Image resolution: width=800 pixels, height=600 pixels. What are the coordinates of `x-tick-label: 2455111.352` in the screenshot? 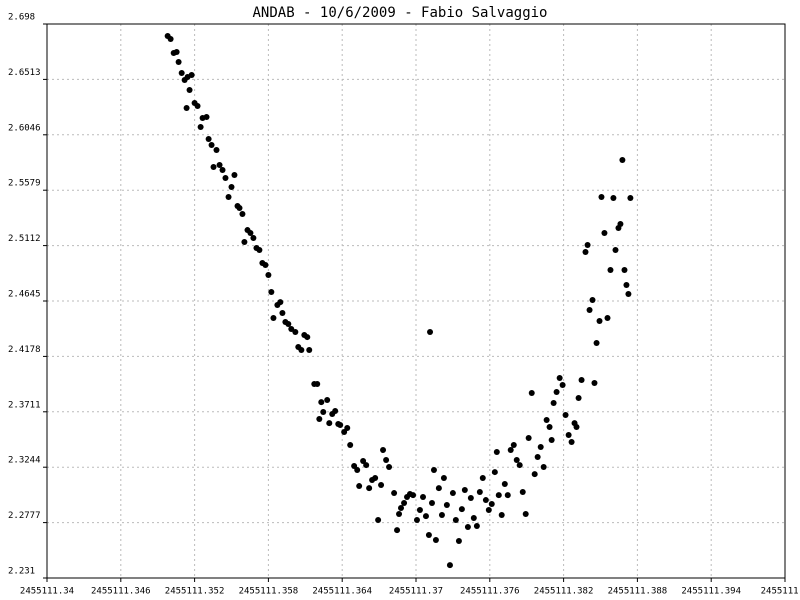 It's located at (195, 592).